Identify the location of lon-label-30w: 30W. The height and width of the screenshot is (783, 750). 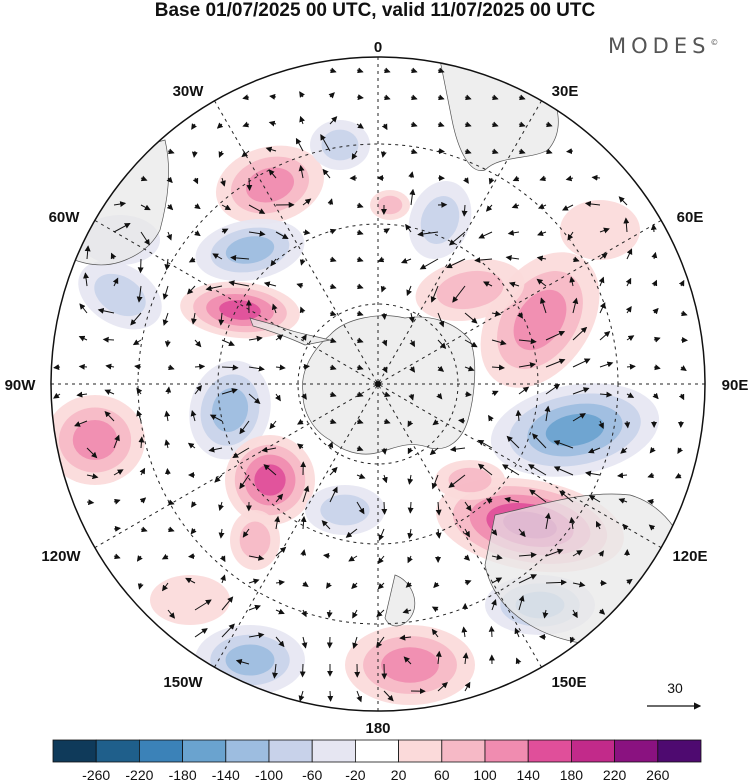
(189, 91).